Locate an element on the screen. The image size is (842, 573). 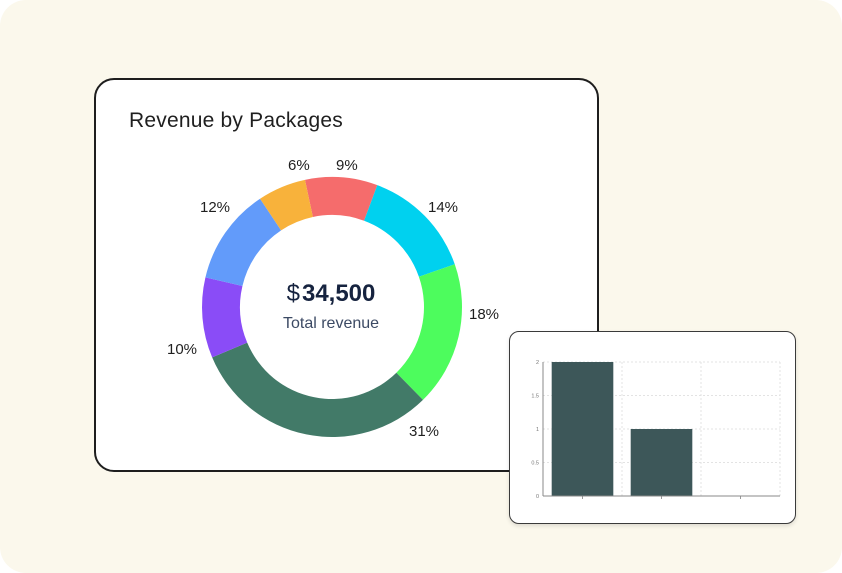
y-tick-label: 2 is located at coordinates (537, 363).